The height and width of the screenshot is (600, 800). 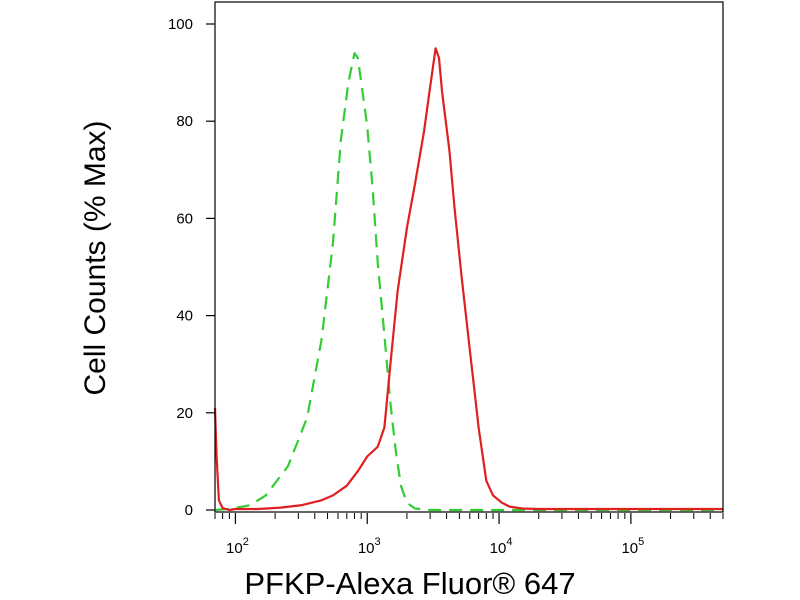 What do you see at coordinates (509, 542) in the screenshot?
I see `x-tick-label-exponent: 4` at bounding box center [509, 542].